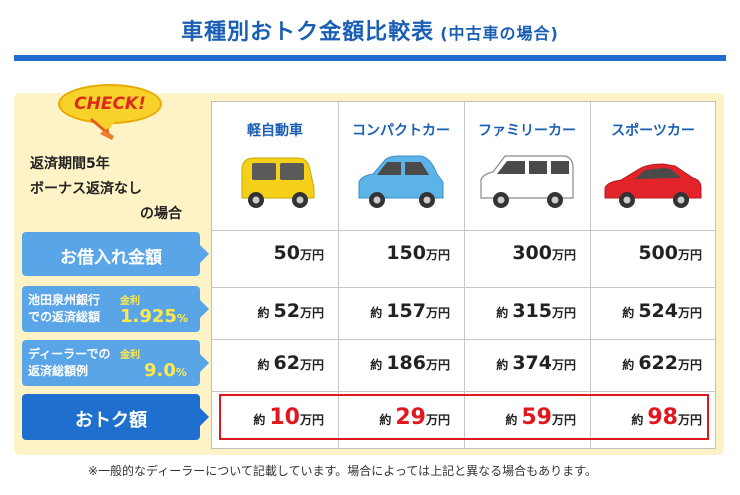  What do you see at coordinates (401, 131) in the screenshot?
I see `car-name-compact: コンパクトカー` at bounding box center [401, 131].